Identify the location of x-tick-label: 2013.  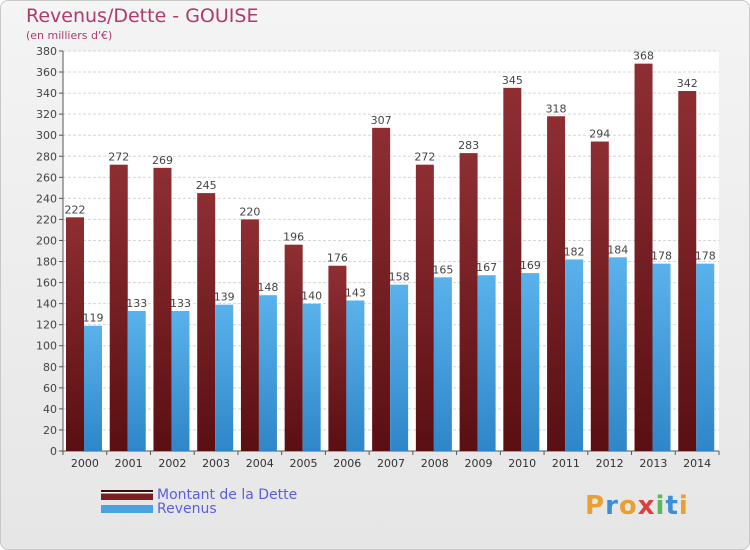
(653, 463).